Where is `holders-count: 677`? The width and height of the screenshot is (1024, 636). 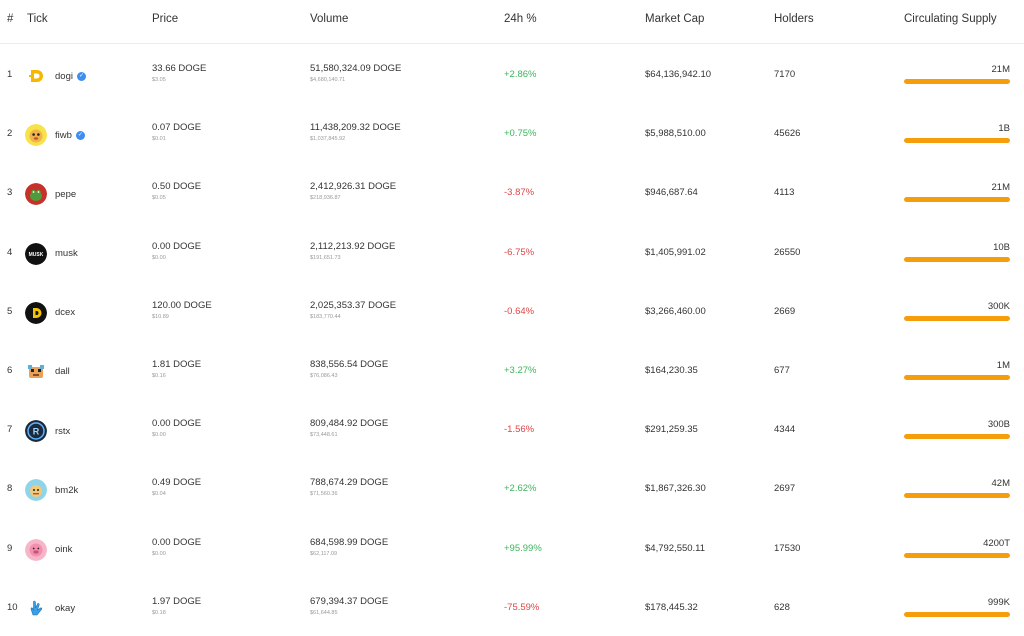 holders-count: 677 is located at coordinates (782, 370).